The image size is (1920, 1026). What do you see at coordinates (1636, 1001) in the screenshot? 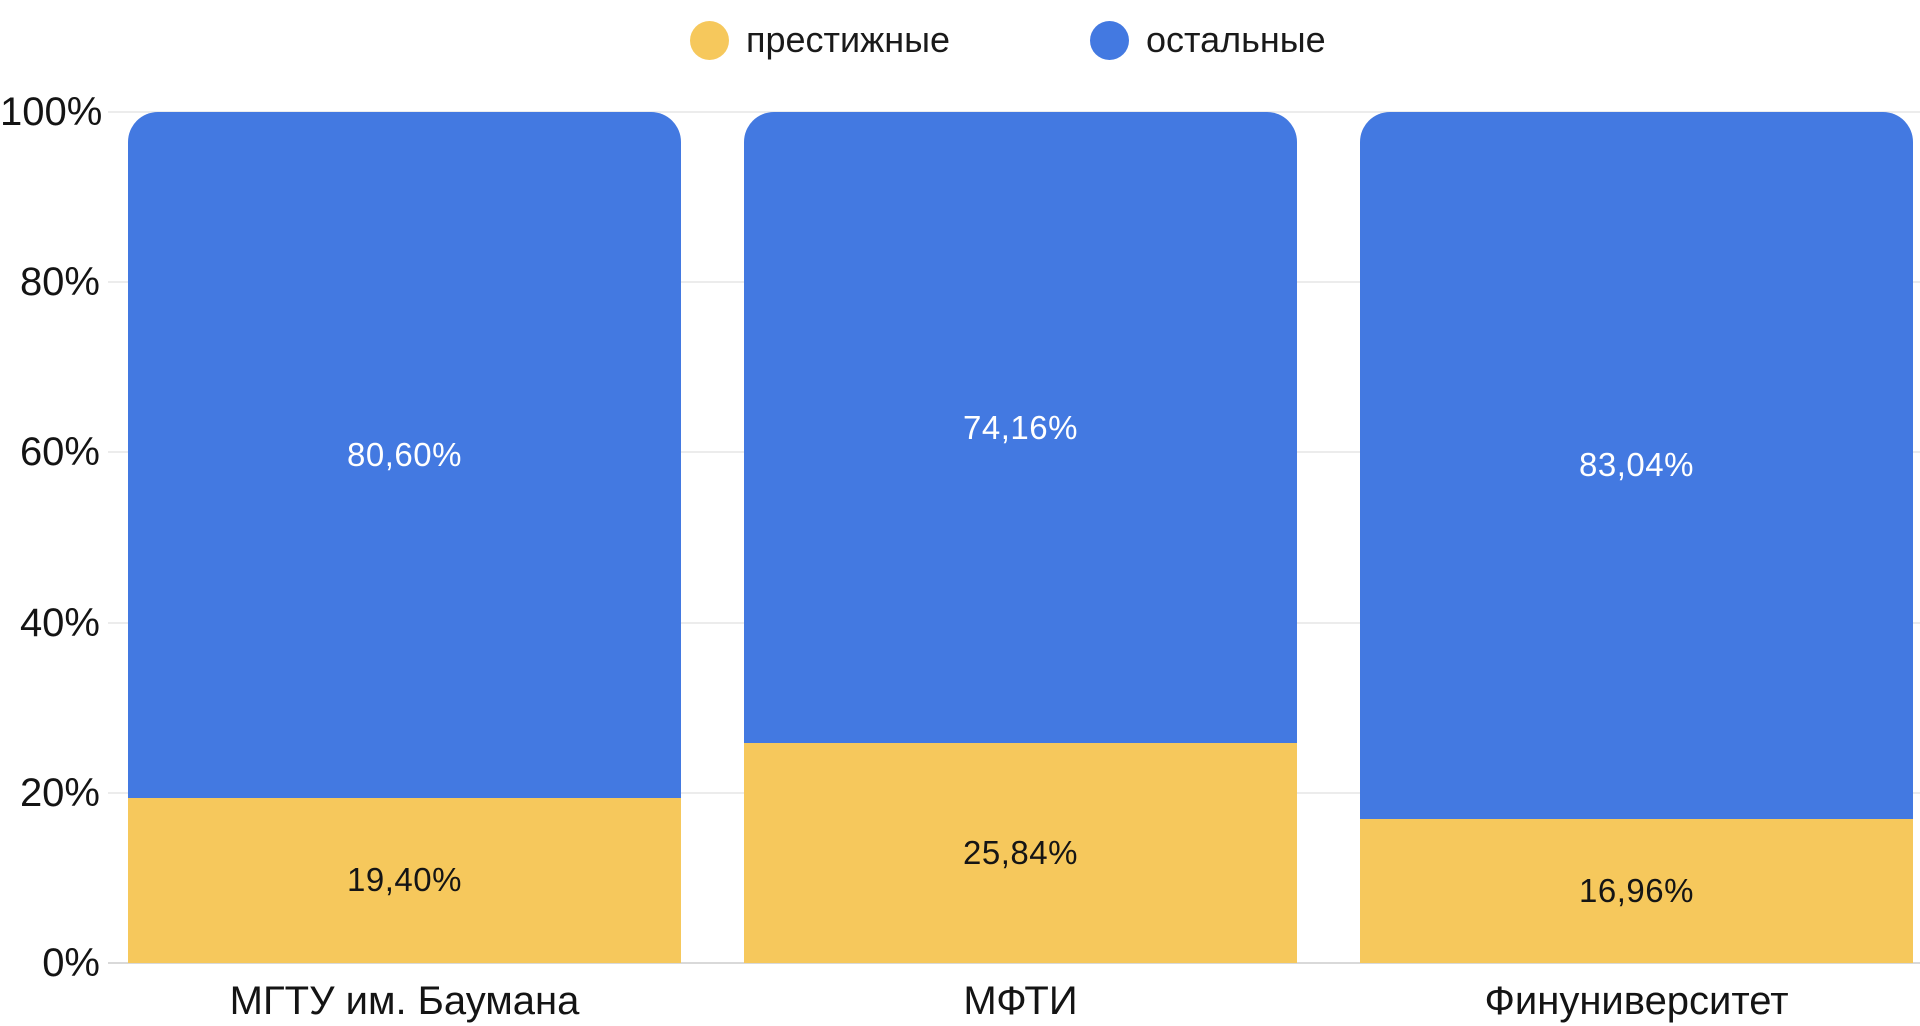
I see `x-axis-label-2: Финуниверситет` at bounding box center [1636, 1001].